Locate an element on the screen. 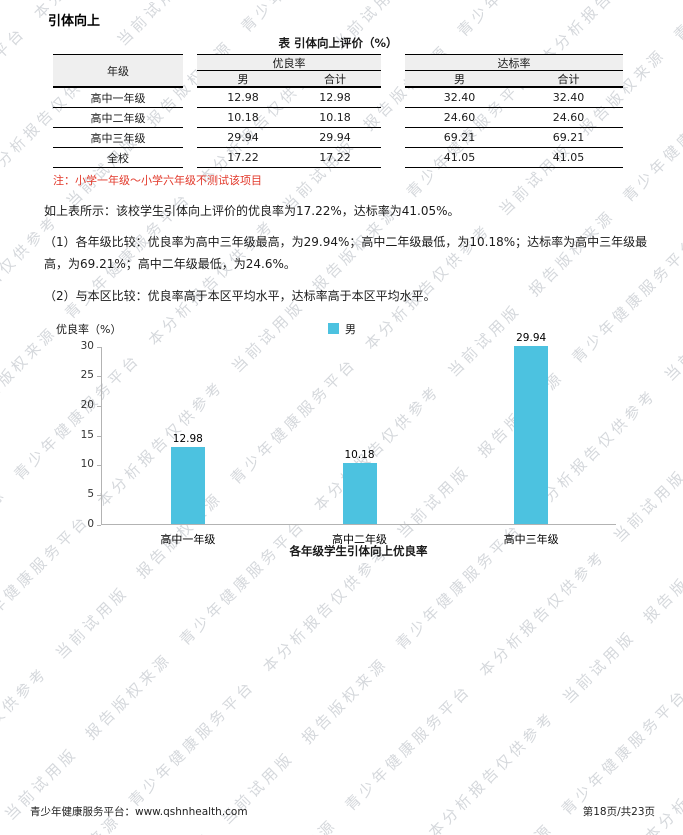 The height and width of the screenshot is (835, 683). legend-label: 男 is located at coordinates (350, 329).